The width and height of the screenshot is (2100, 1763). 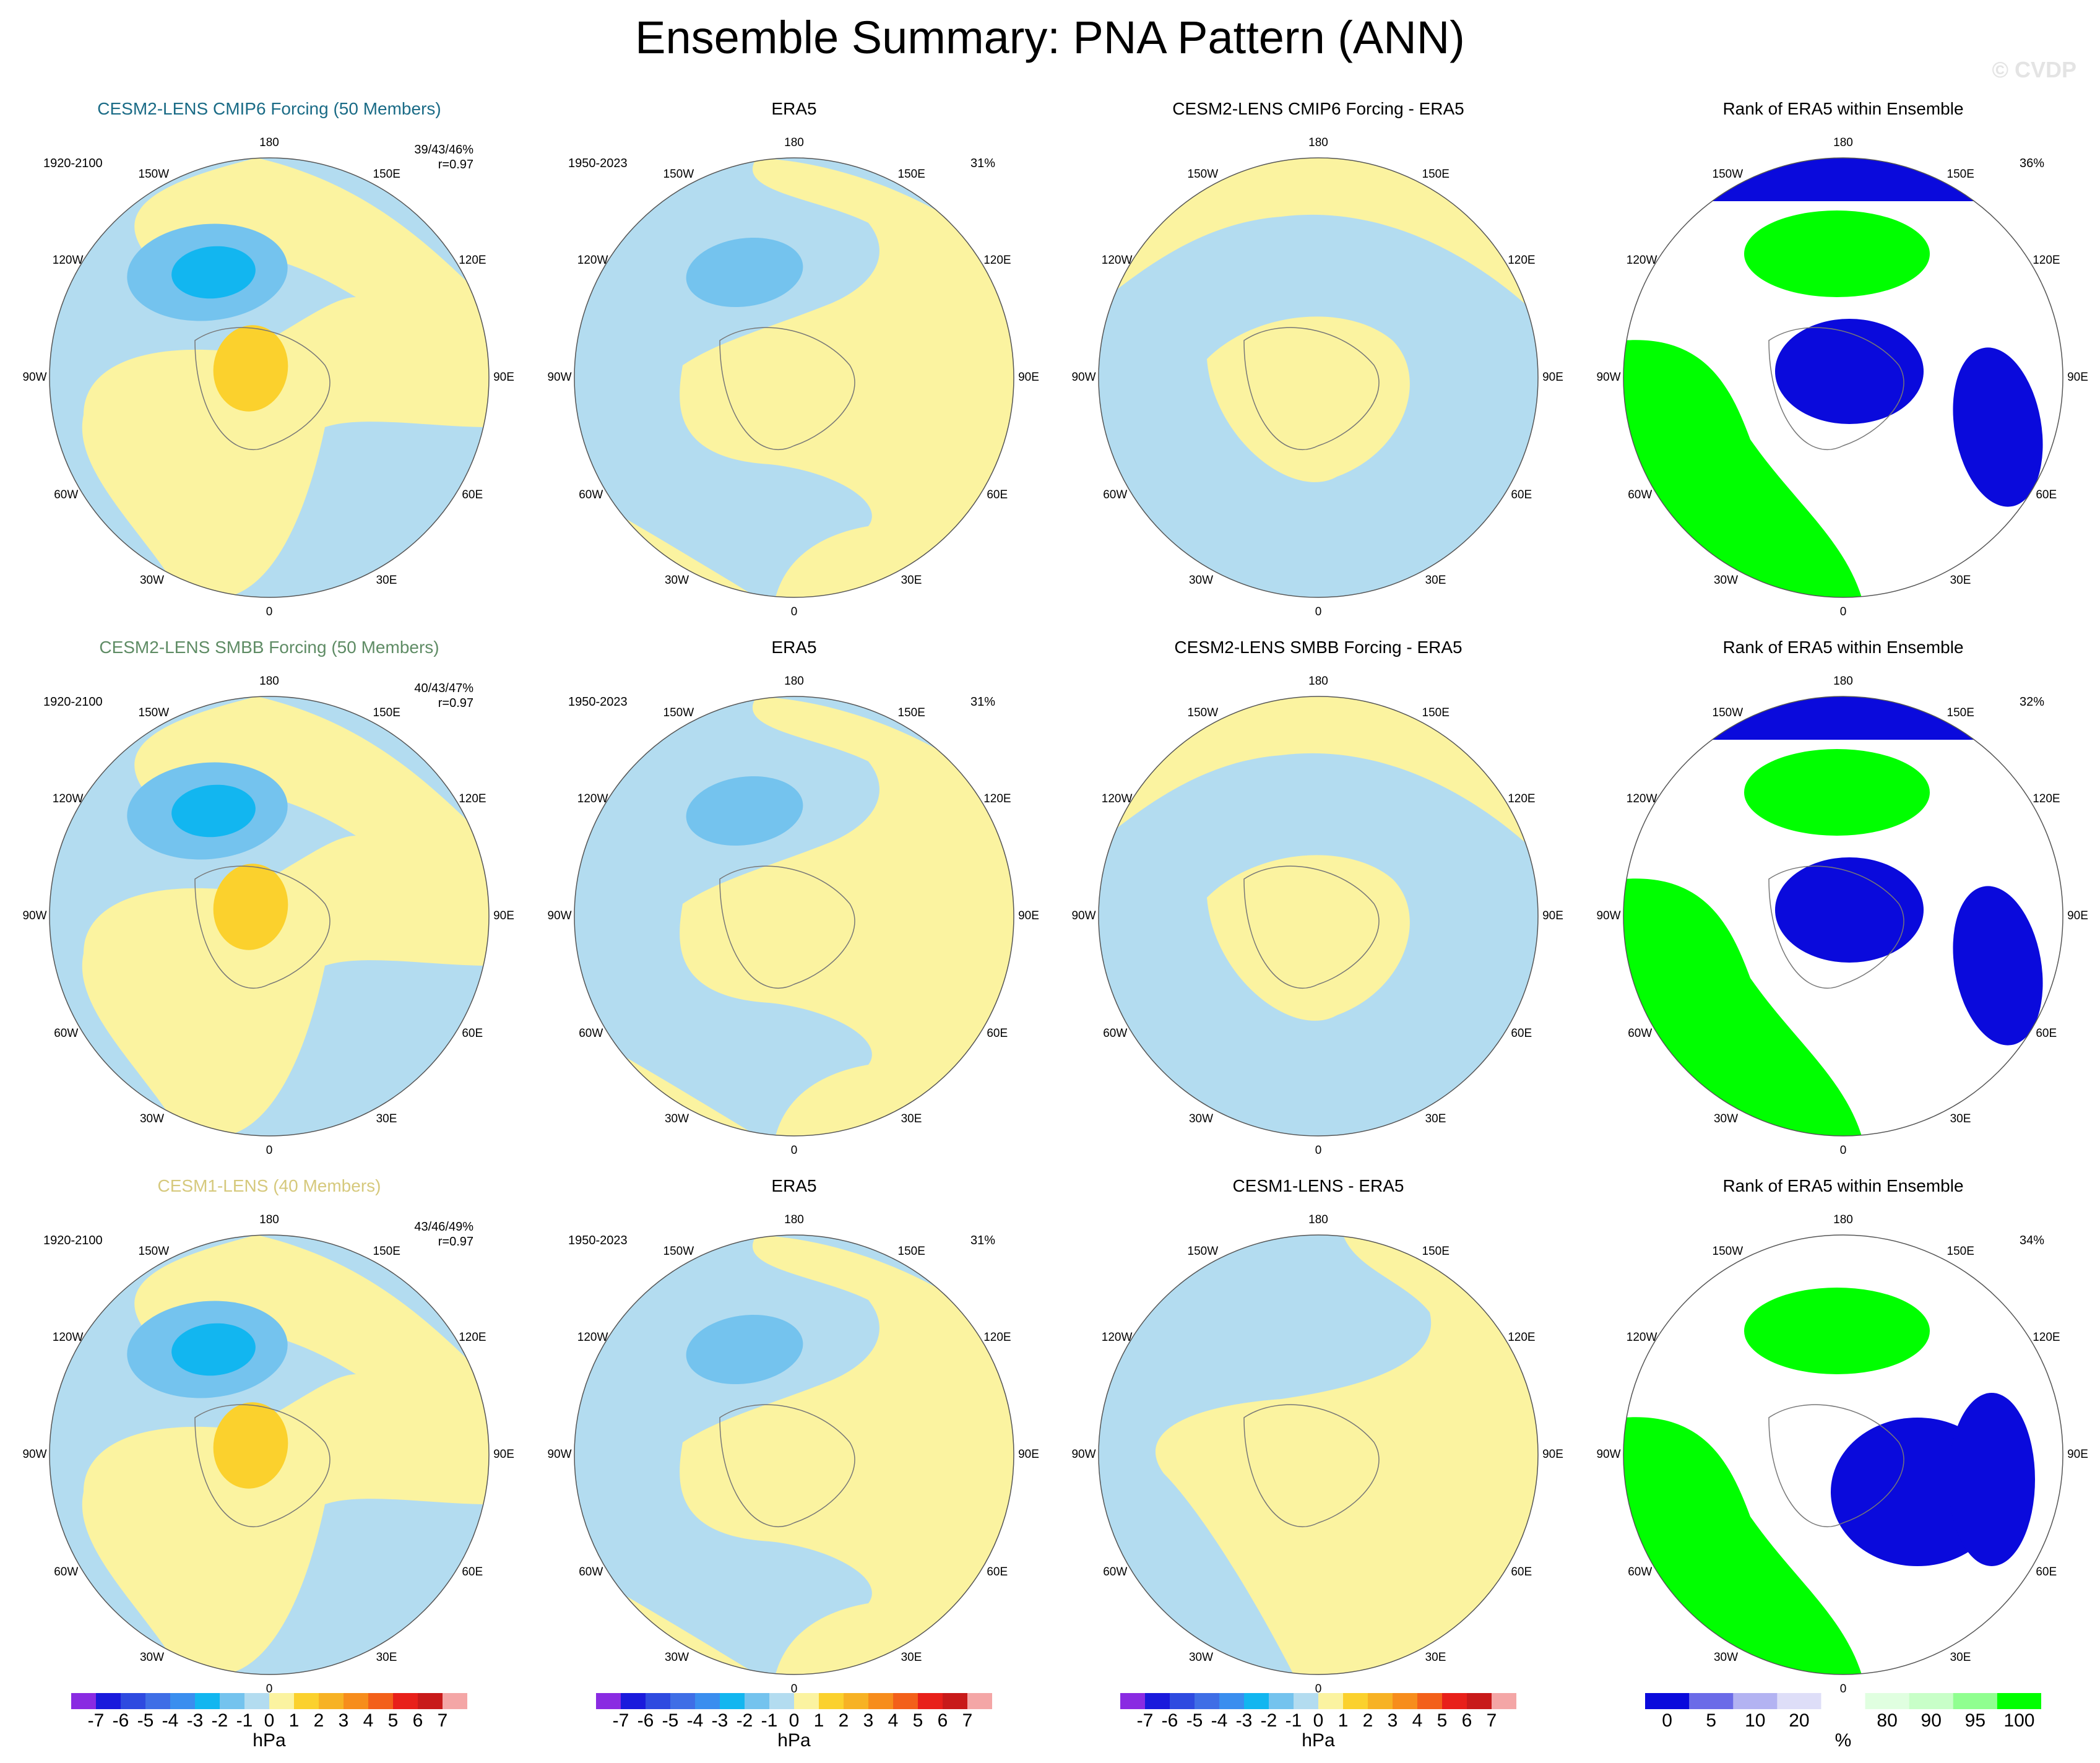 I want to click on colorbar-tick-label: -7, so click(x=96, y=1721).